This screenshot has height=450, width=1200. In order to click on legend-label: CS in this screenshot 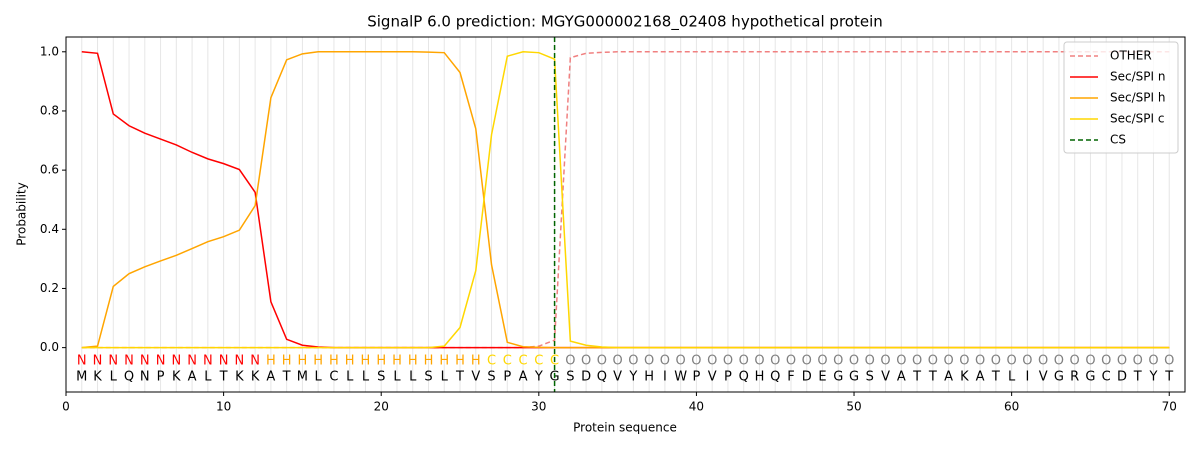, I will do `click(1118, 140)`.